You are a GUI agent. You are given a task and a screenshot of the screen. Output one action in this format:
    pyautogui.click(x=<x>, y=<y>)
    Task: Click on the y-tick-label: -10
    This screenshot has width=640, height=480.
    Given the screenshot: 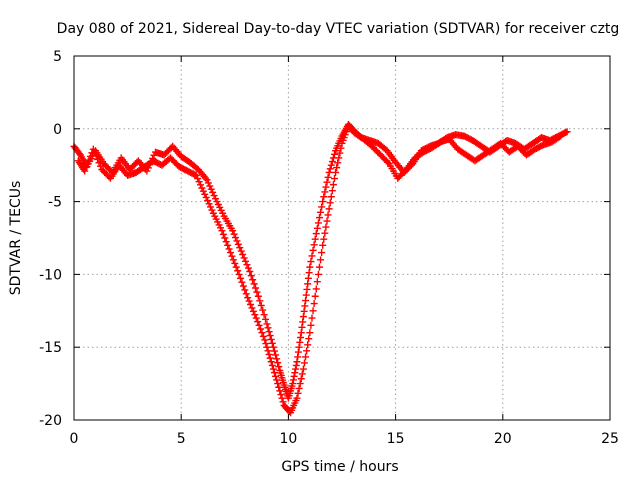 What is the action you would take?
    pyautogui.click(x=50, y=275)
    